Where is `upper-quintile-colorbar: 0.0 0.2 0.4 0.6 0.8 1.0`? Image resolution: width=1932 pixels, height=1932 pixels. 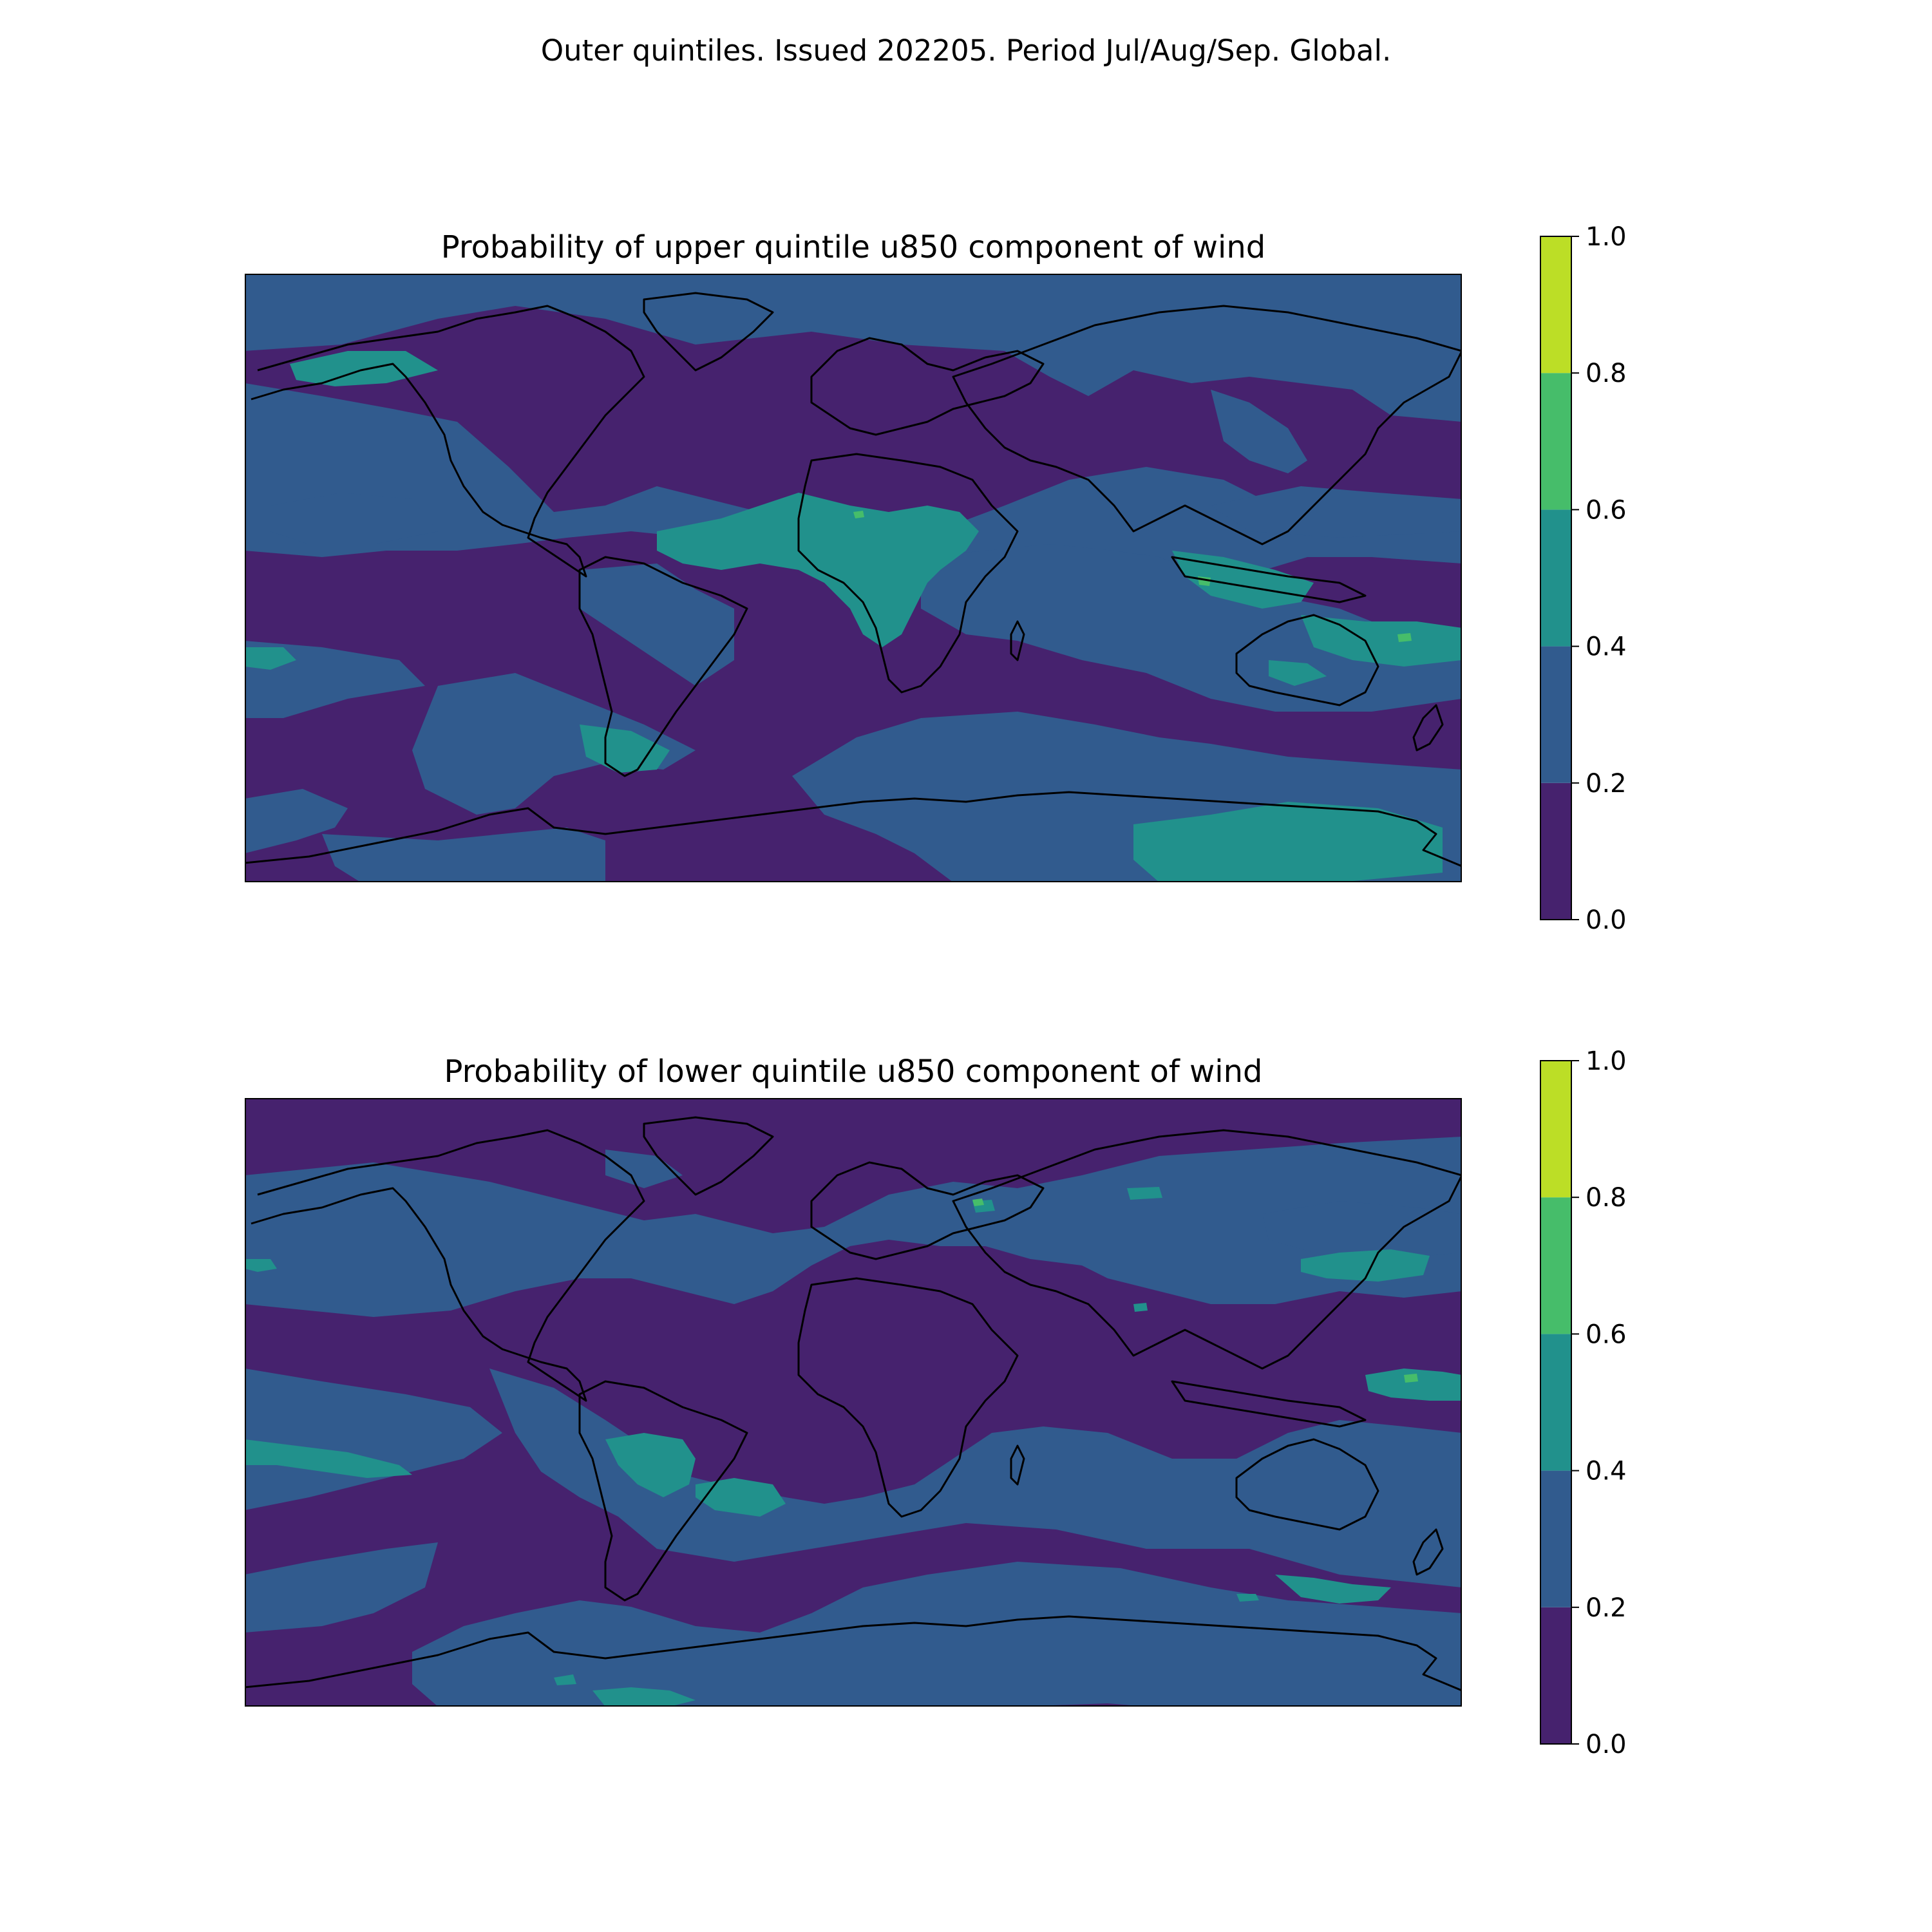
upper-quintile-colorbar: 0.0 0.2 0.4 0.6 0.8 1.0 is located at coordinates (1583, 578).